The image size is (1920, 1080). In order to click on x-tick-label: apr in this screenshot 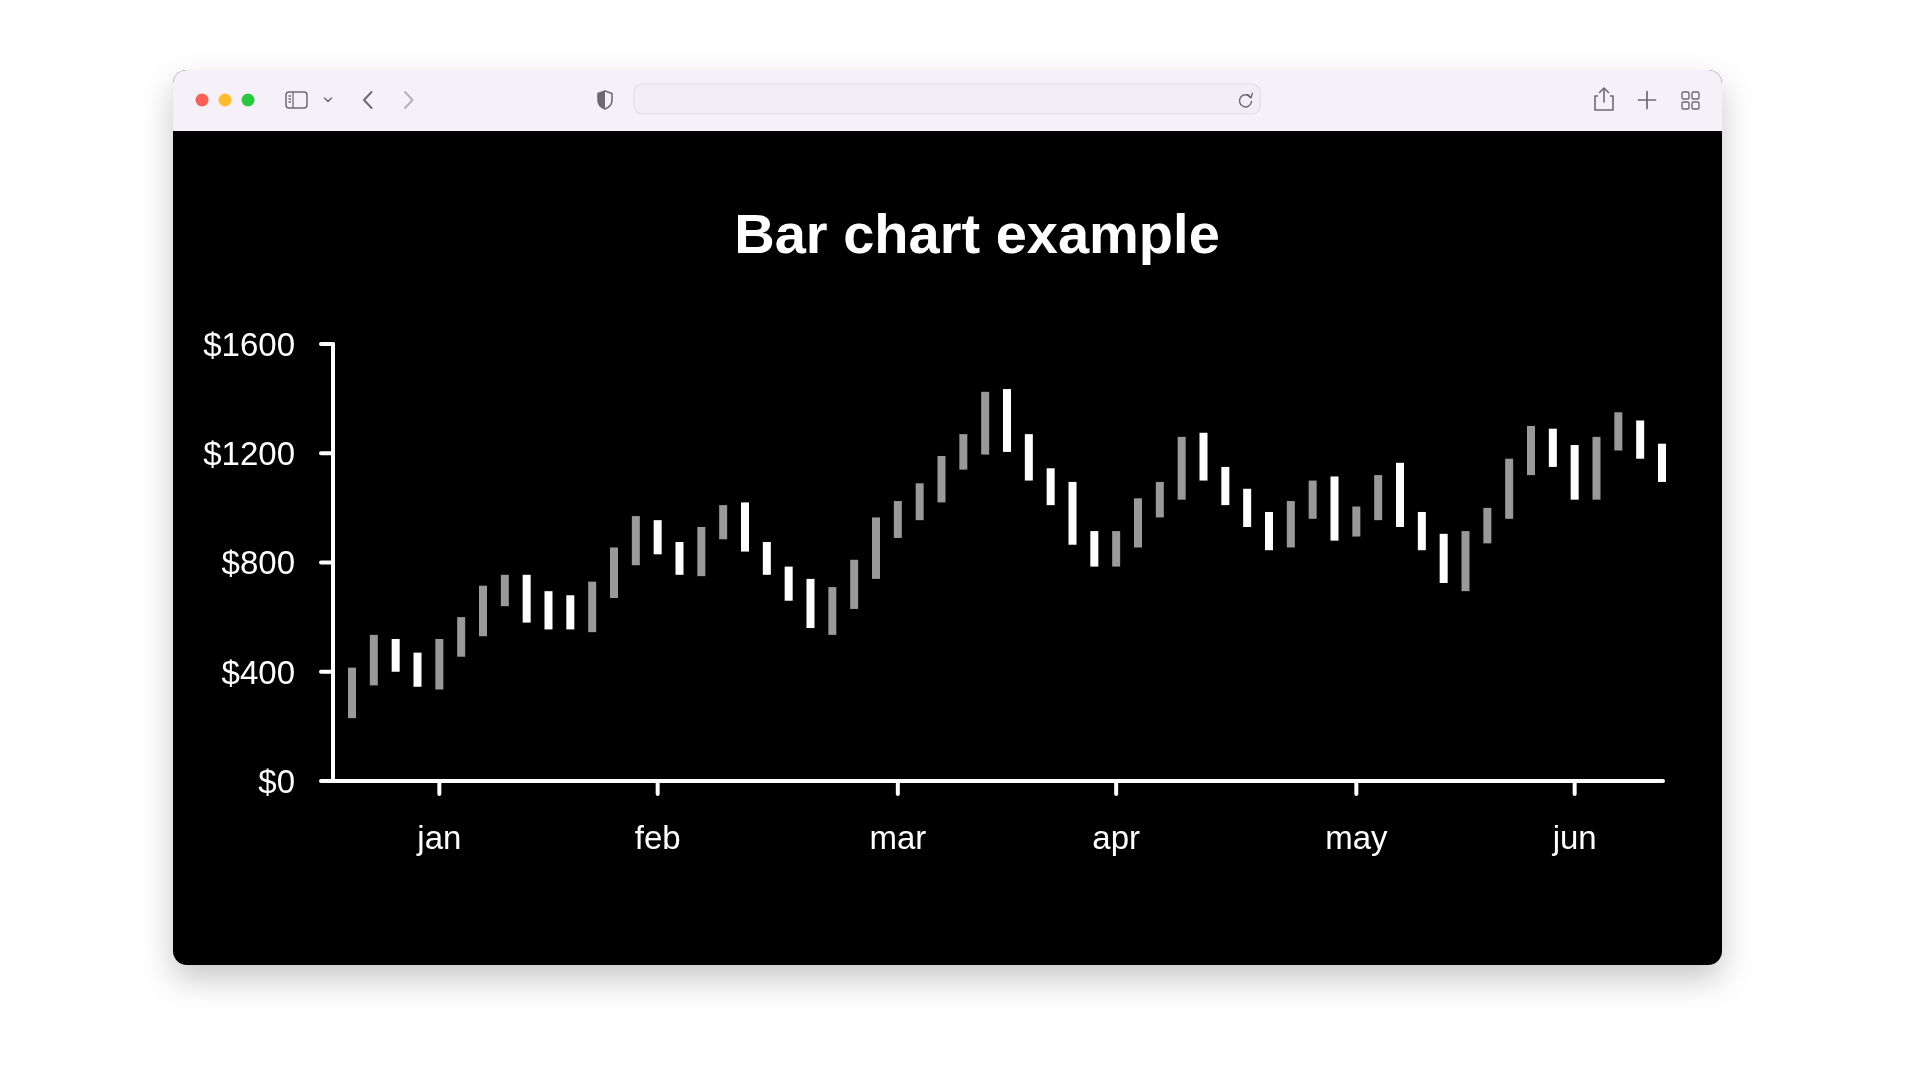, I will do `click(1116, 837)`.